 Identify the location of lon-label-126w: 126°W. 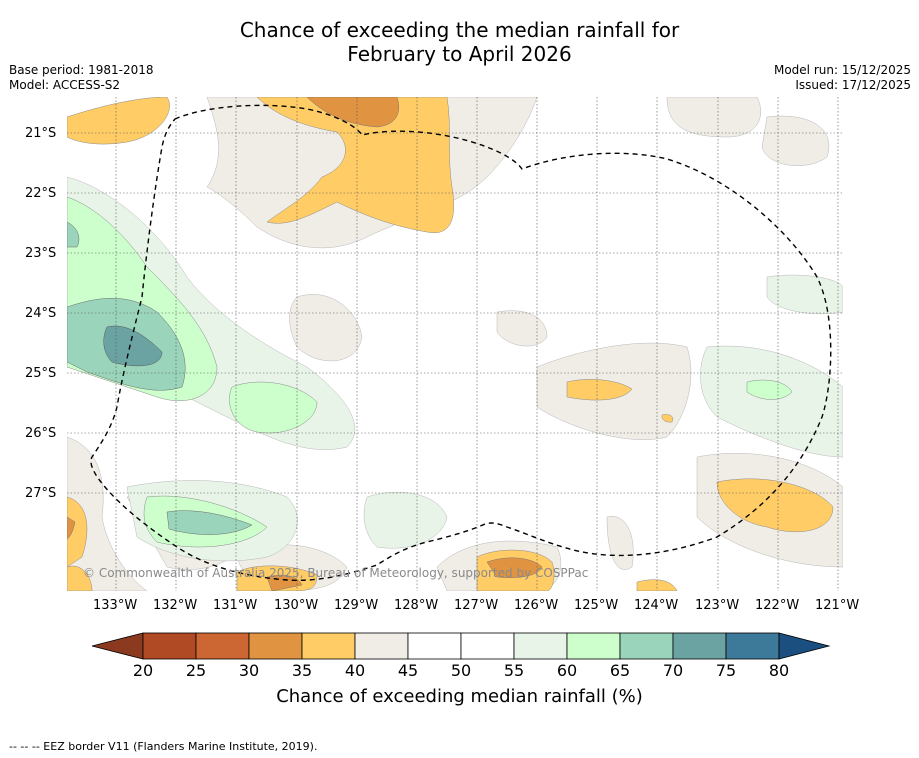
(536, 605).